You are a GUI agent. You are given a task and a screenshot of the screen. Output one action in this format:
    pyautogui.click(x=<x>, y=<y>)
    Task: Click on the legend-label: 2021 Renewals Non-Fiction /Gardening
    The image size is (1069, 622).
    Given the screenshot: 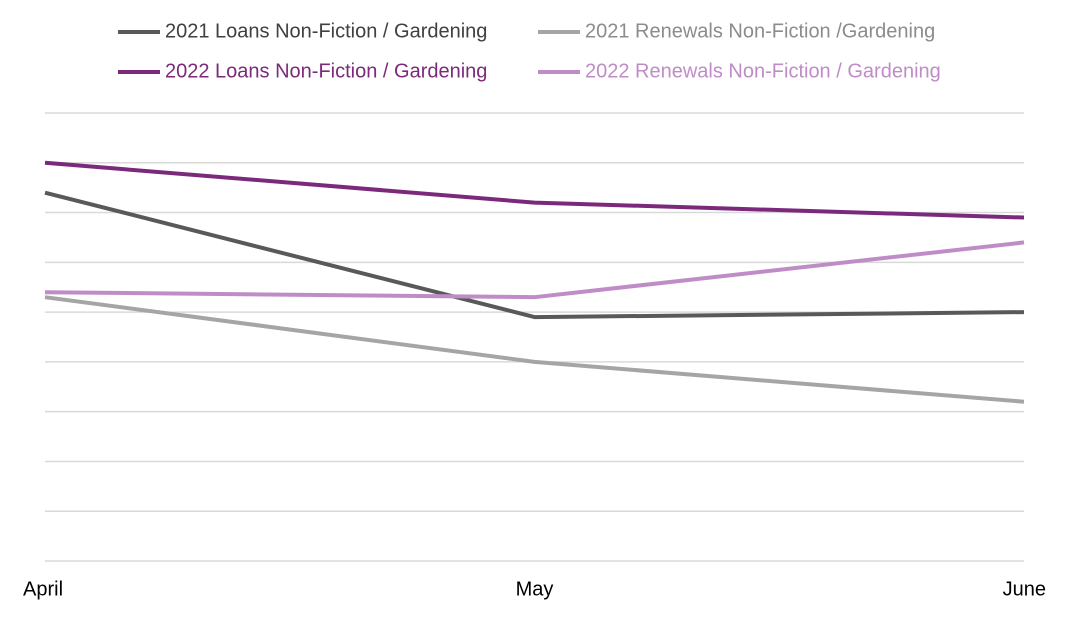 What is the action you would take?
    pyautogui.click(x=760, y=31)
    